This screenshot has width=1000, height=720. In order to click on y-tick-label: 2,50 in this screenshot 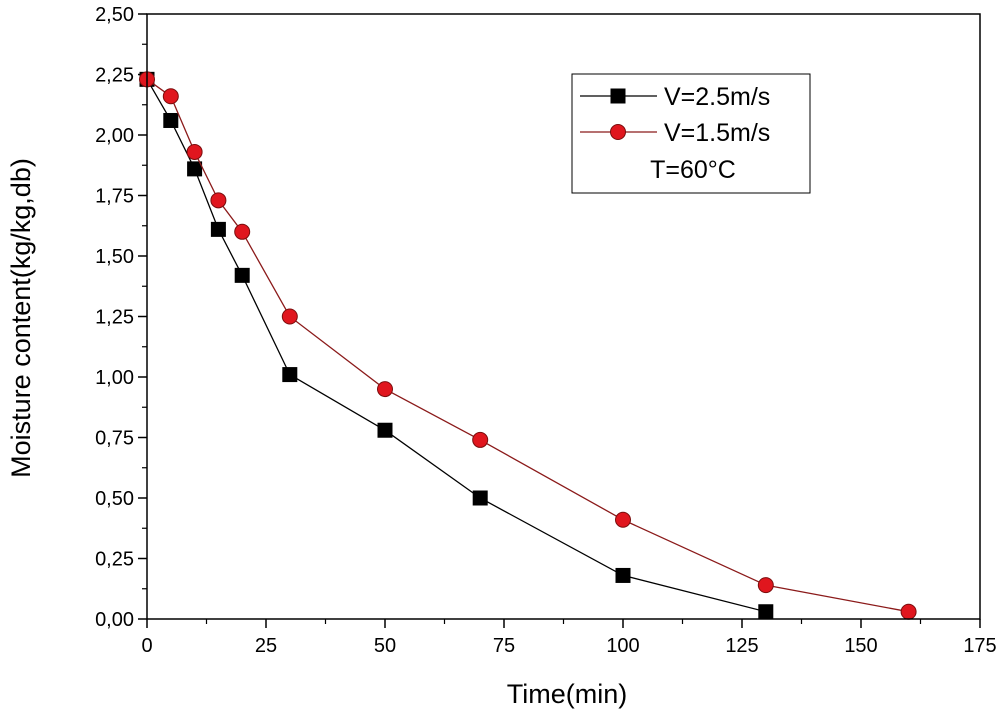, I will do `click(114, 15)`.